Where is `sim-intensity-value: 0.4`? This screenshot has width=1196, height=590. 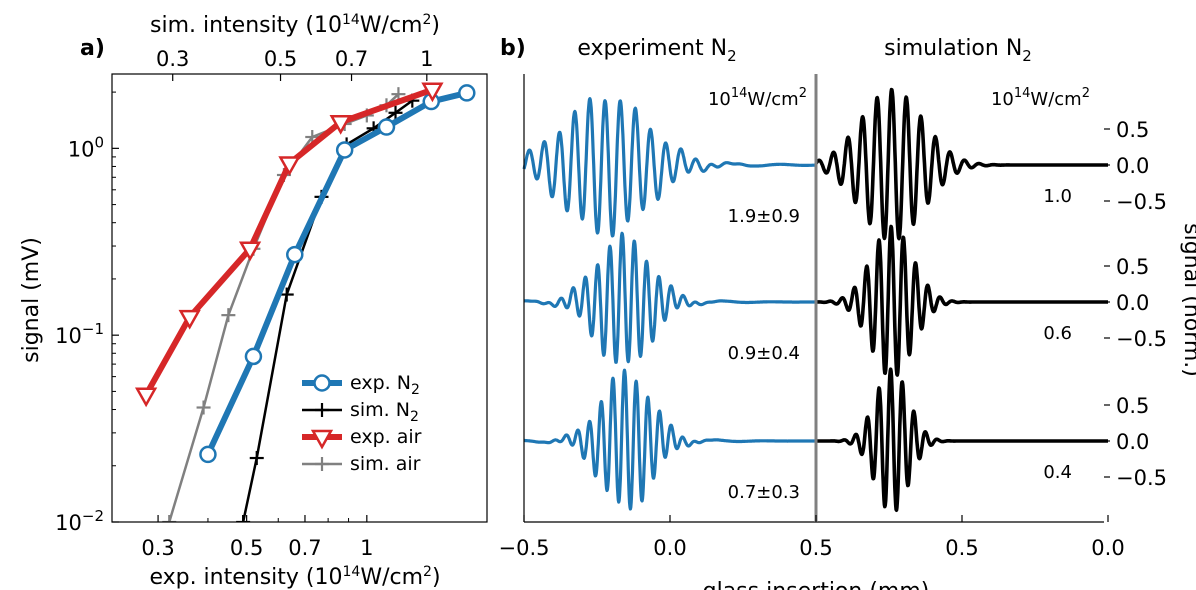 sim-intensity-value: 0.4 is located at coordinates (1057, 472).